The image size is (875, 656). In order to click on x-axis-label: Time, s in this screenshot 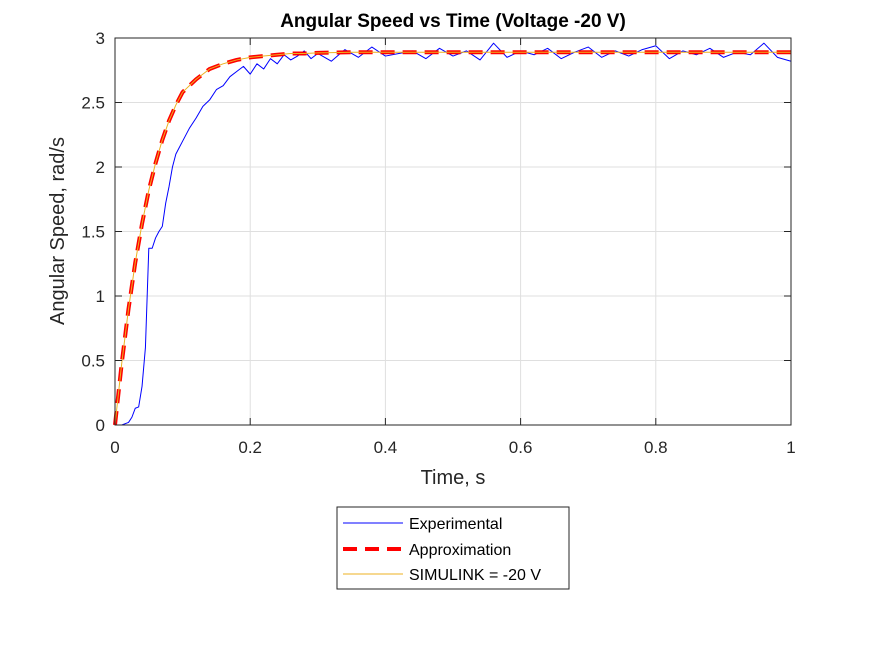, I will do `click(453, 478)`.